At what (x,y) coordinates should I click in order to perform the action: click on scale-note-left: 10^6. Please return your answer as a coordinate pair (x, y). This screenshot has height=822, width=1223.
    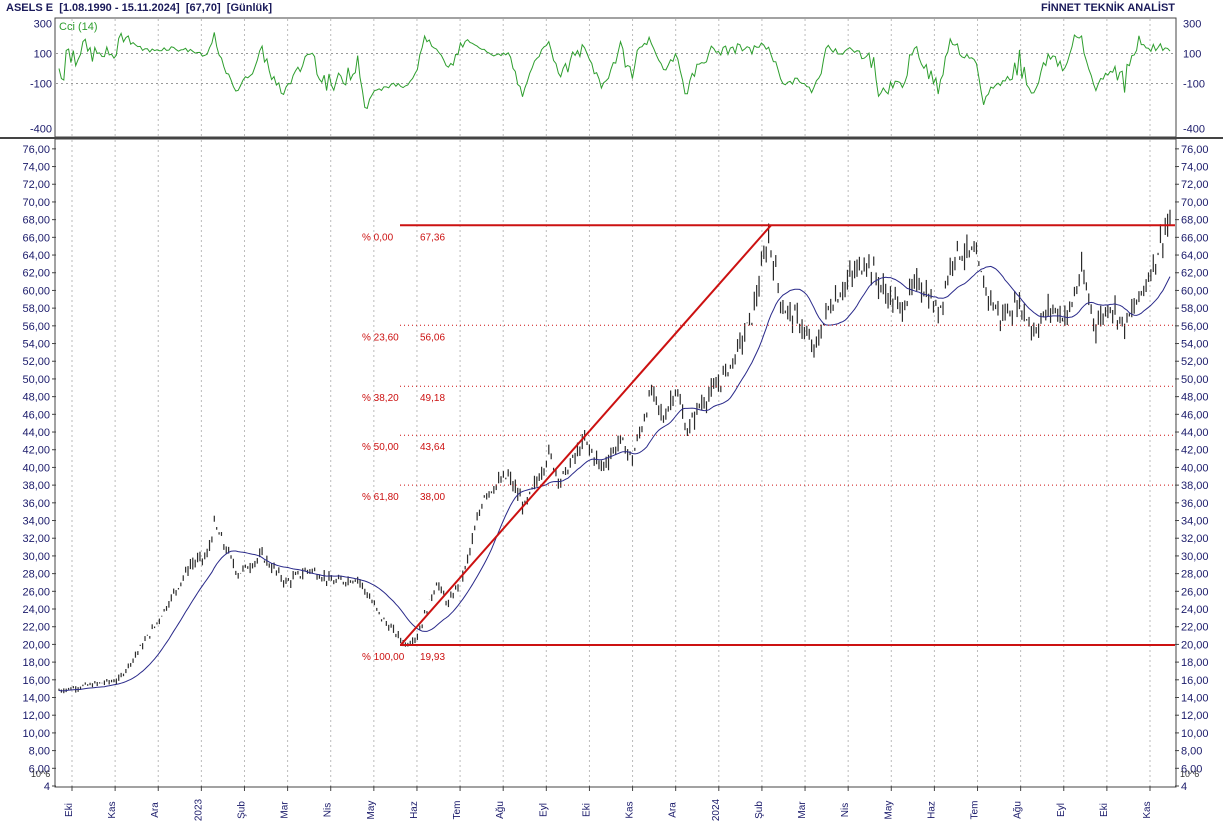
    Looking at the image, I should click on (40, 774).